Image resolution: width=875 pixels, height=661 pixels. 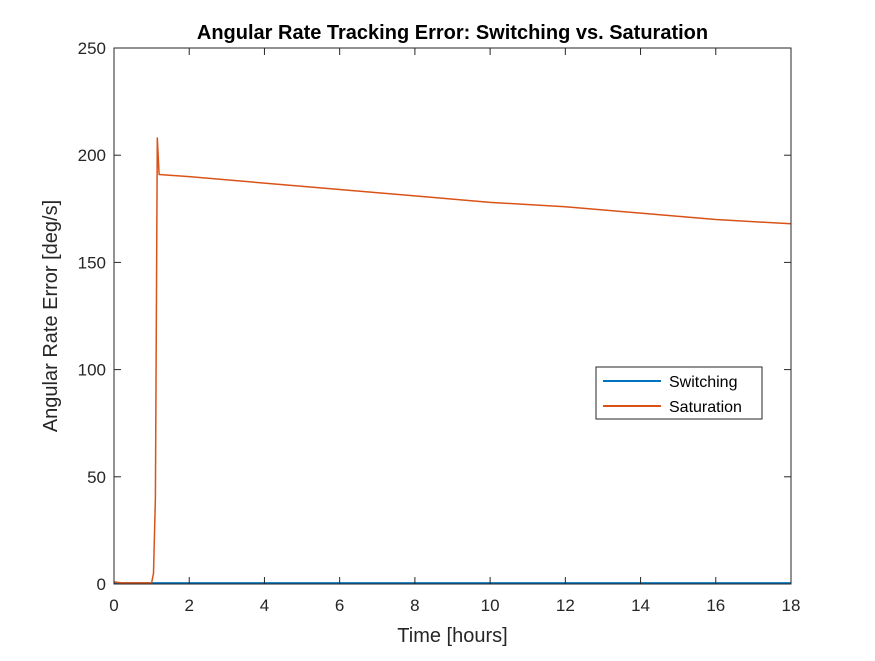 What do you see at coordinates (92, 262) in the screenshot?
I see `y-tick-label: 150` at bounding box center [92, 262].